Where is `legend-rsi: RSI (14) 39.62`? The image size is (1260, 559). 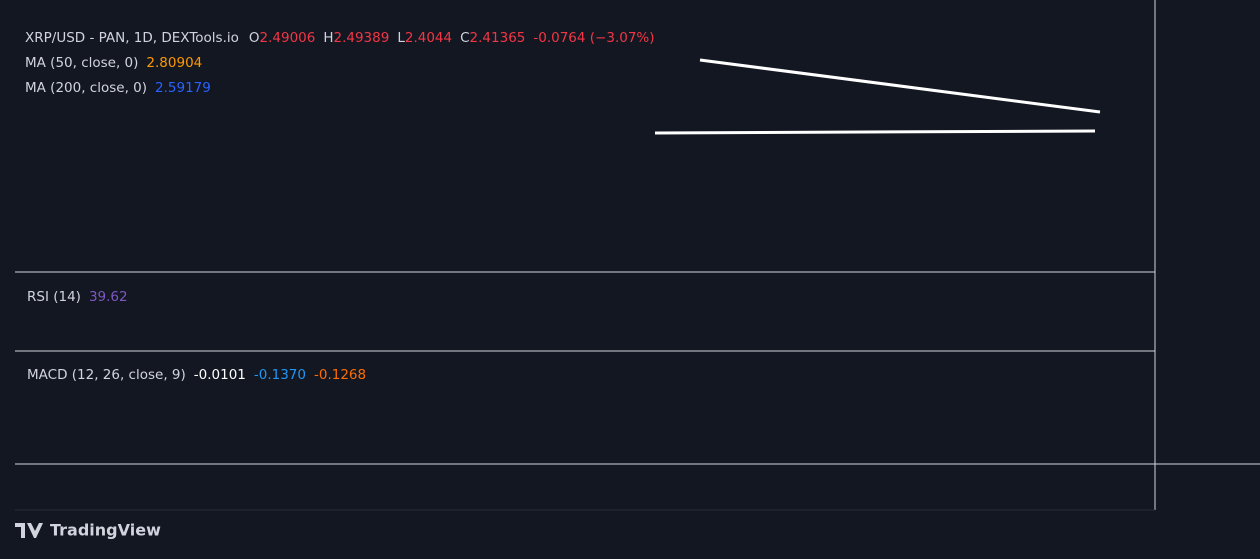 legend-rsi: RSI (14) 39.62 is located at coordinates (77, 297).